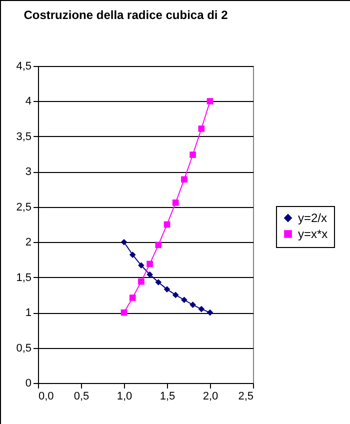 The image size is (350, 424). What do you see at coordinates (246, 396) in the screenshot?
I see `x-tick-label: 2,5` at bounding box center [246, 396].